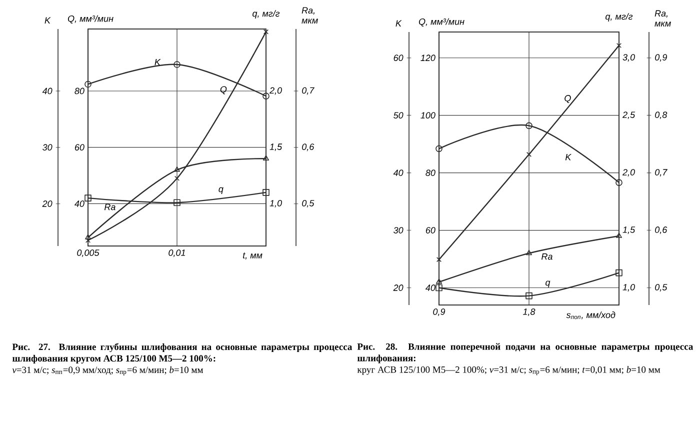 The width and height of the screenshot is (699, 444). I want to click on y2-tick-label: 100, so click(428, 115).